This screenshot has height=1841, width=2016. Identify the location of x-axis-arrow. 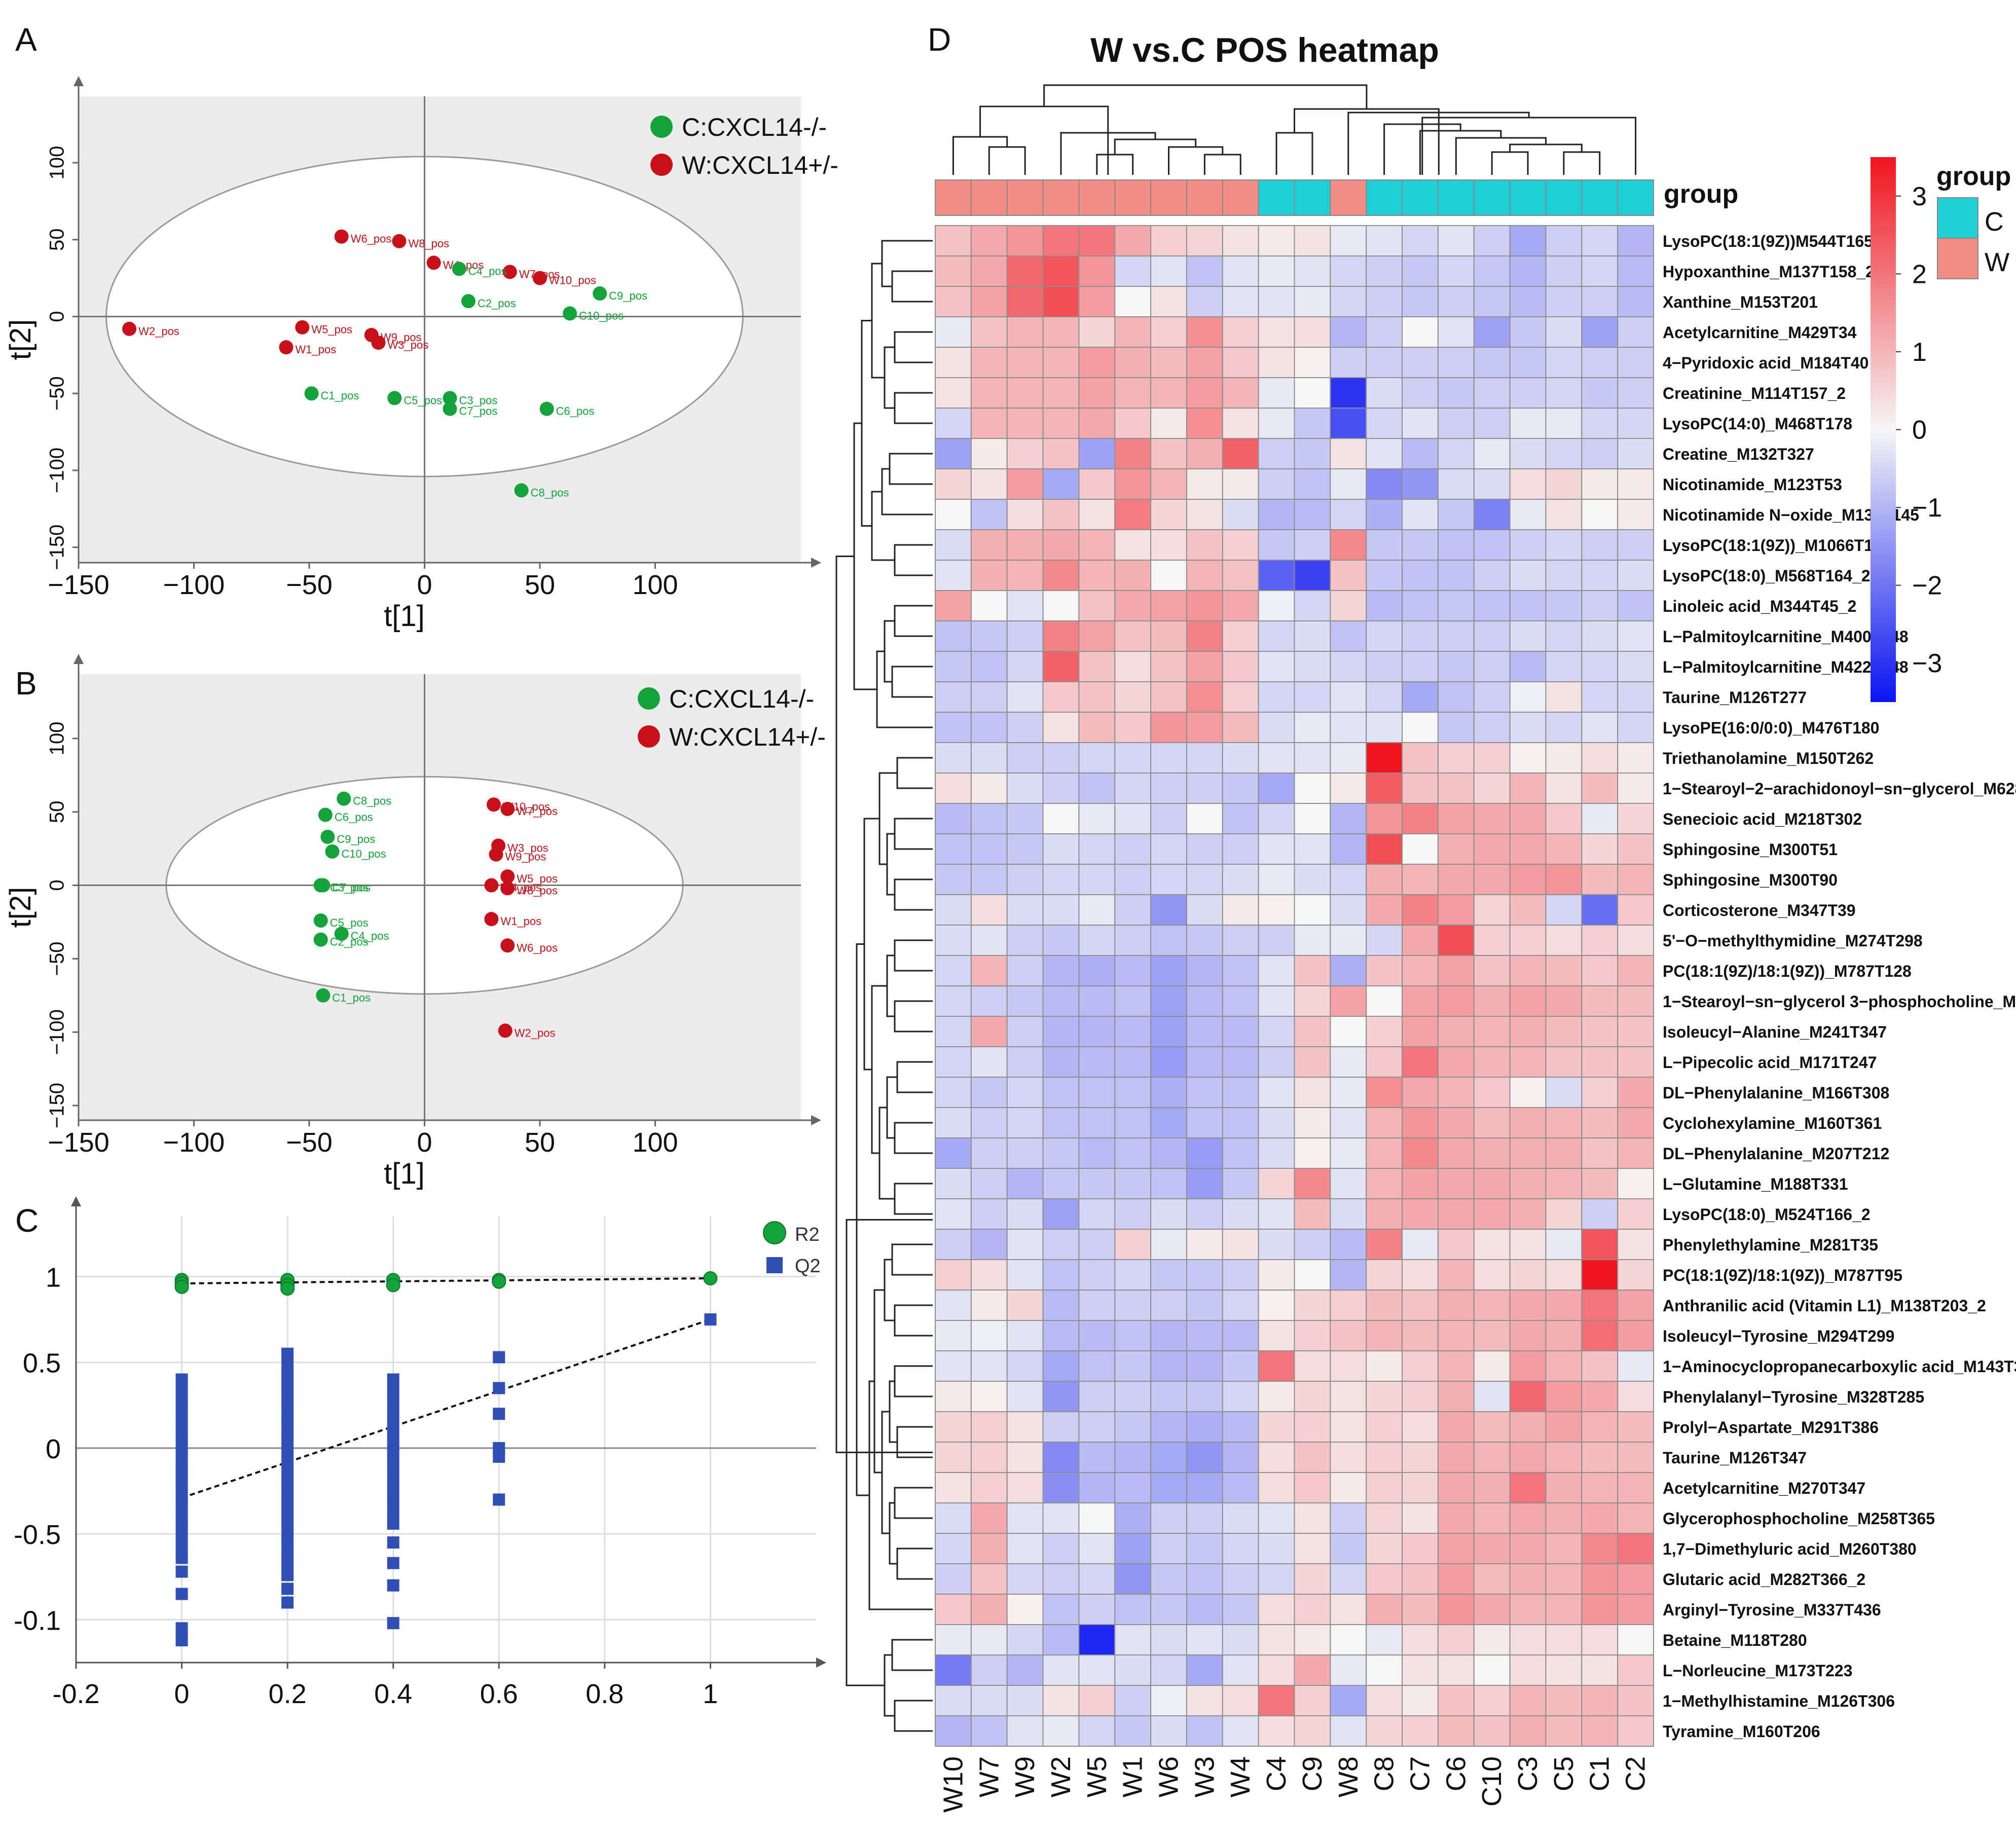
(821, 1663).